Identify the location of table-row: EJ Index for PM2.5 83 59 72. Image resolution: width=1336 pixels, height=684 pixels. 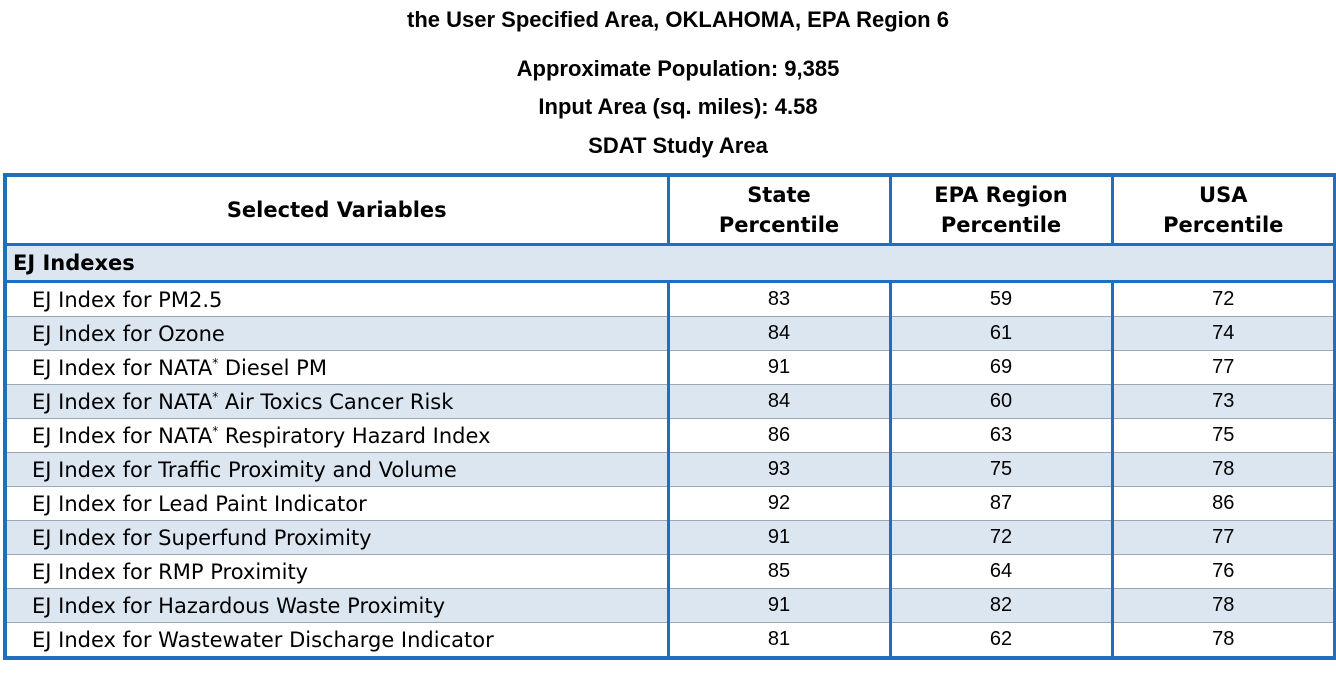
(669, 299).